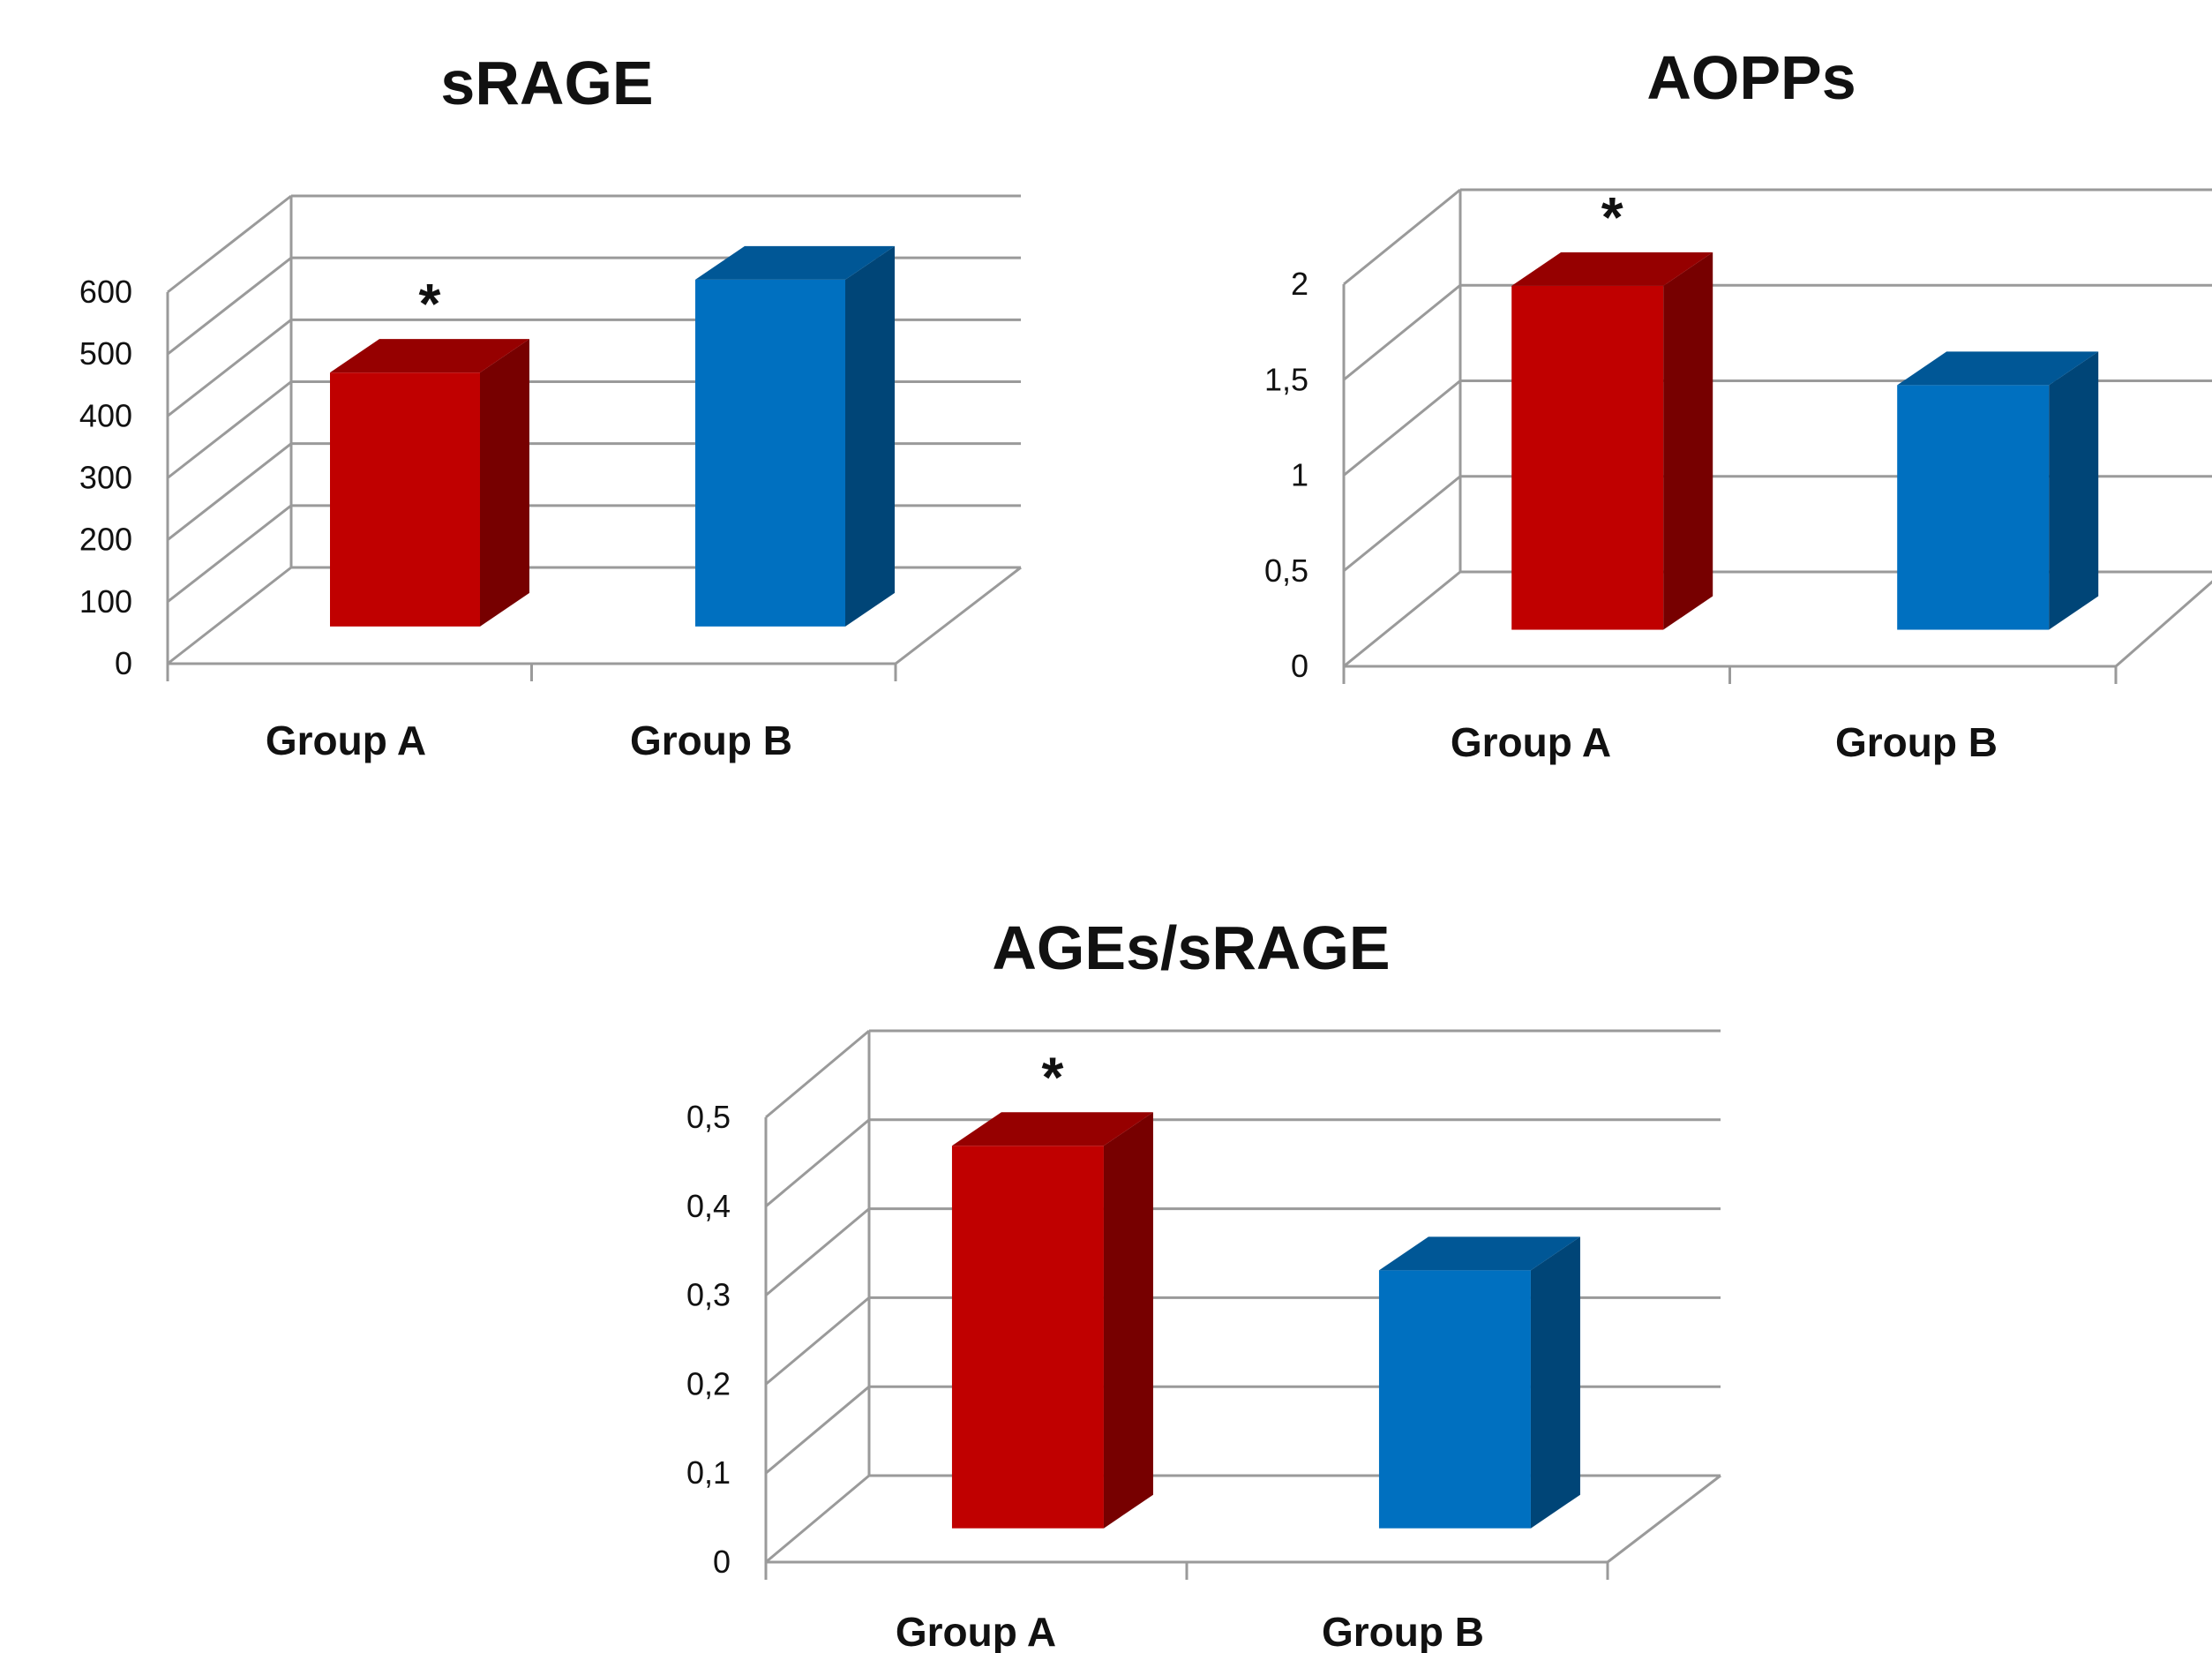 The height and width of the screenshot is (1653, 2212). What do you see at coordinates (1286, 379) in the screenshot?
I see `y-tick-label: 1,5` at bounding box center [1286, 379].